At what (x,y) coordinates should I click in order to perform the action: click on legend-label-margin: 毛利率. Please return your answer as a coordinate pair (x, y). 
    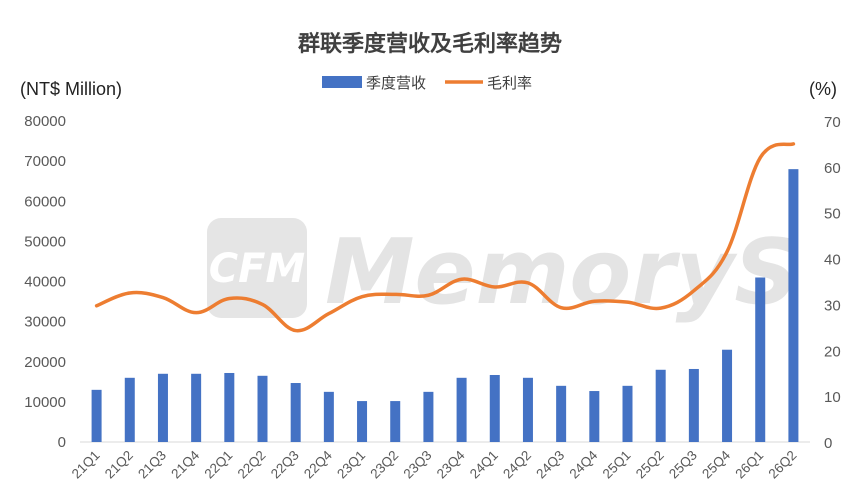
    Looking at the image, I should click on (509, 83).